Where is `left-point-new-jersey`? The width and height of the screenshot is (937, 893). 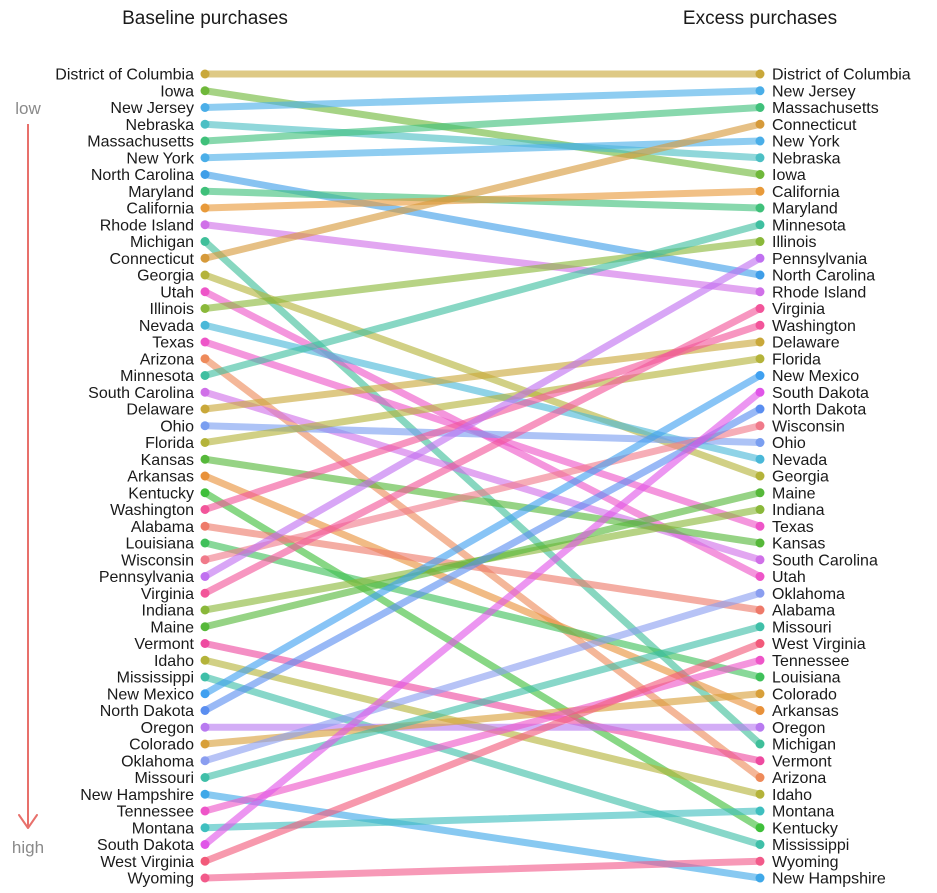 left-point-new-jersey is located at coordinates (205, 107).